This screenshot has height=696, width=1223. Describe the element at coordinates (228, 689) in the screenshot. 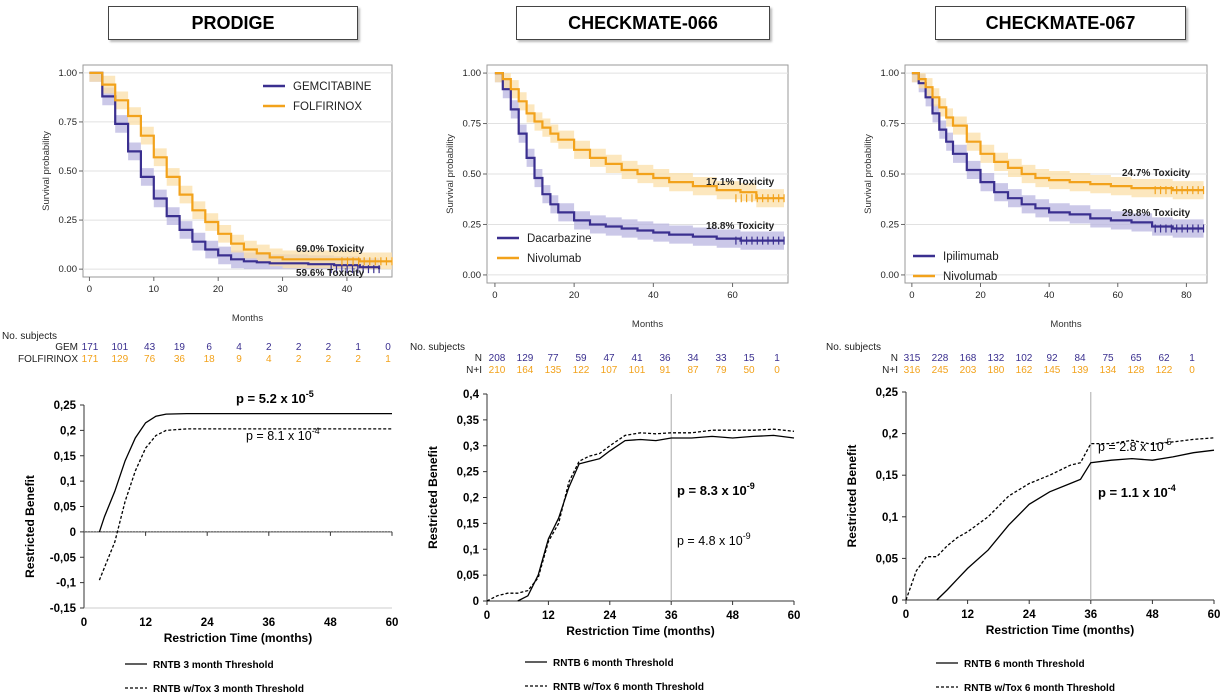

I see `legend-label-2: RNTB w/Tox 3 month Threshold` at that location.